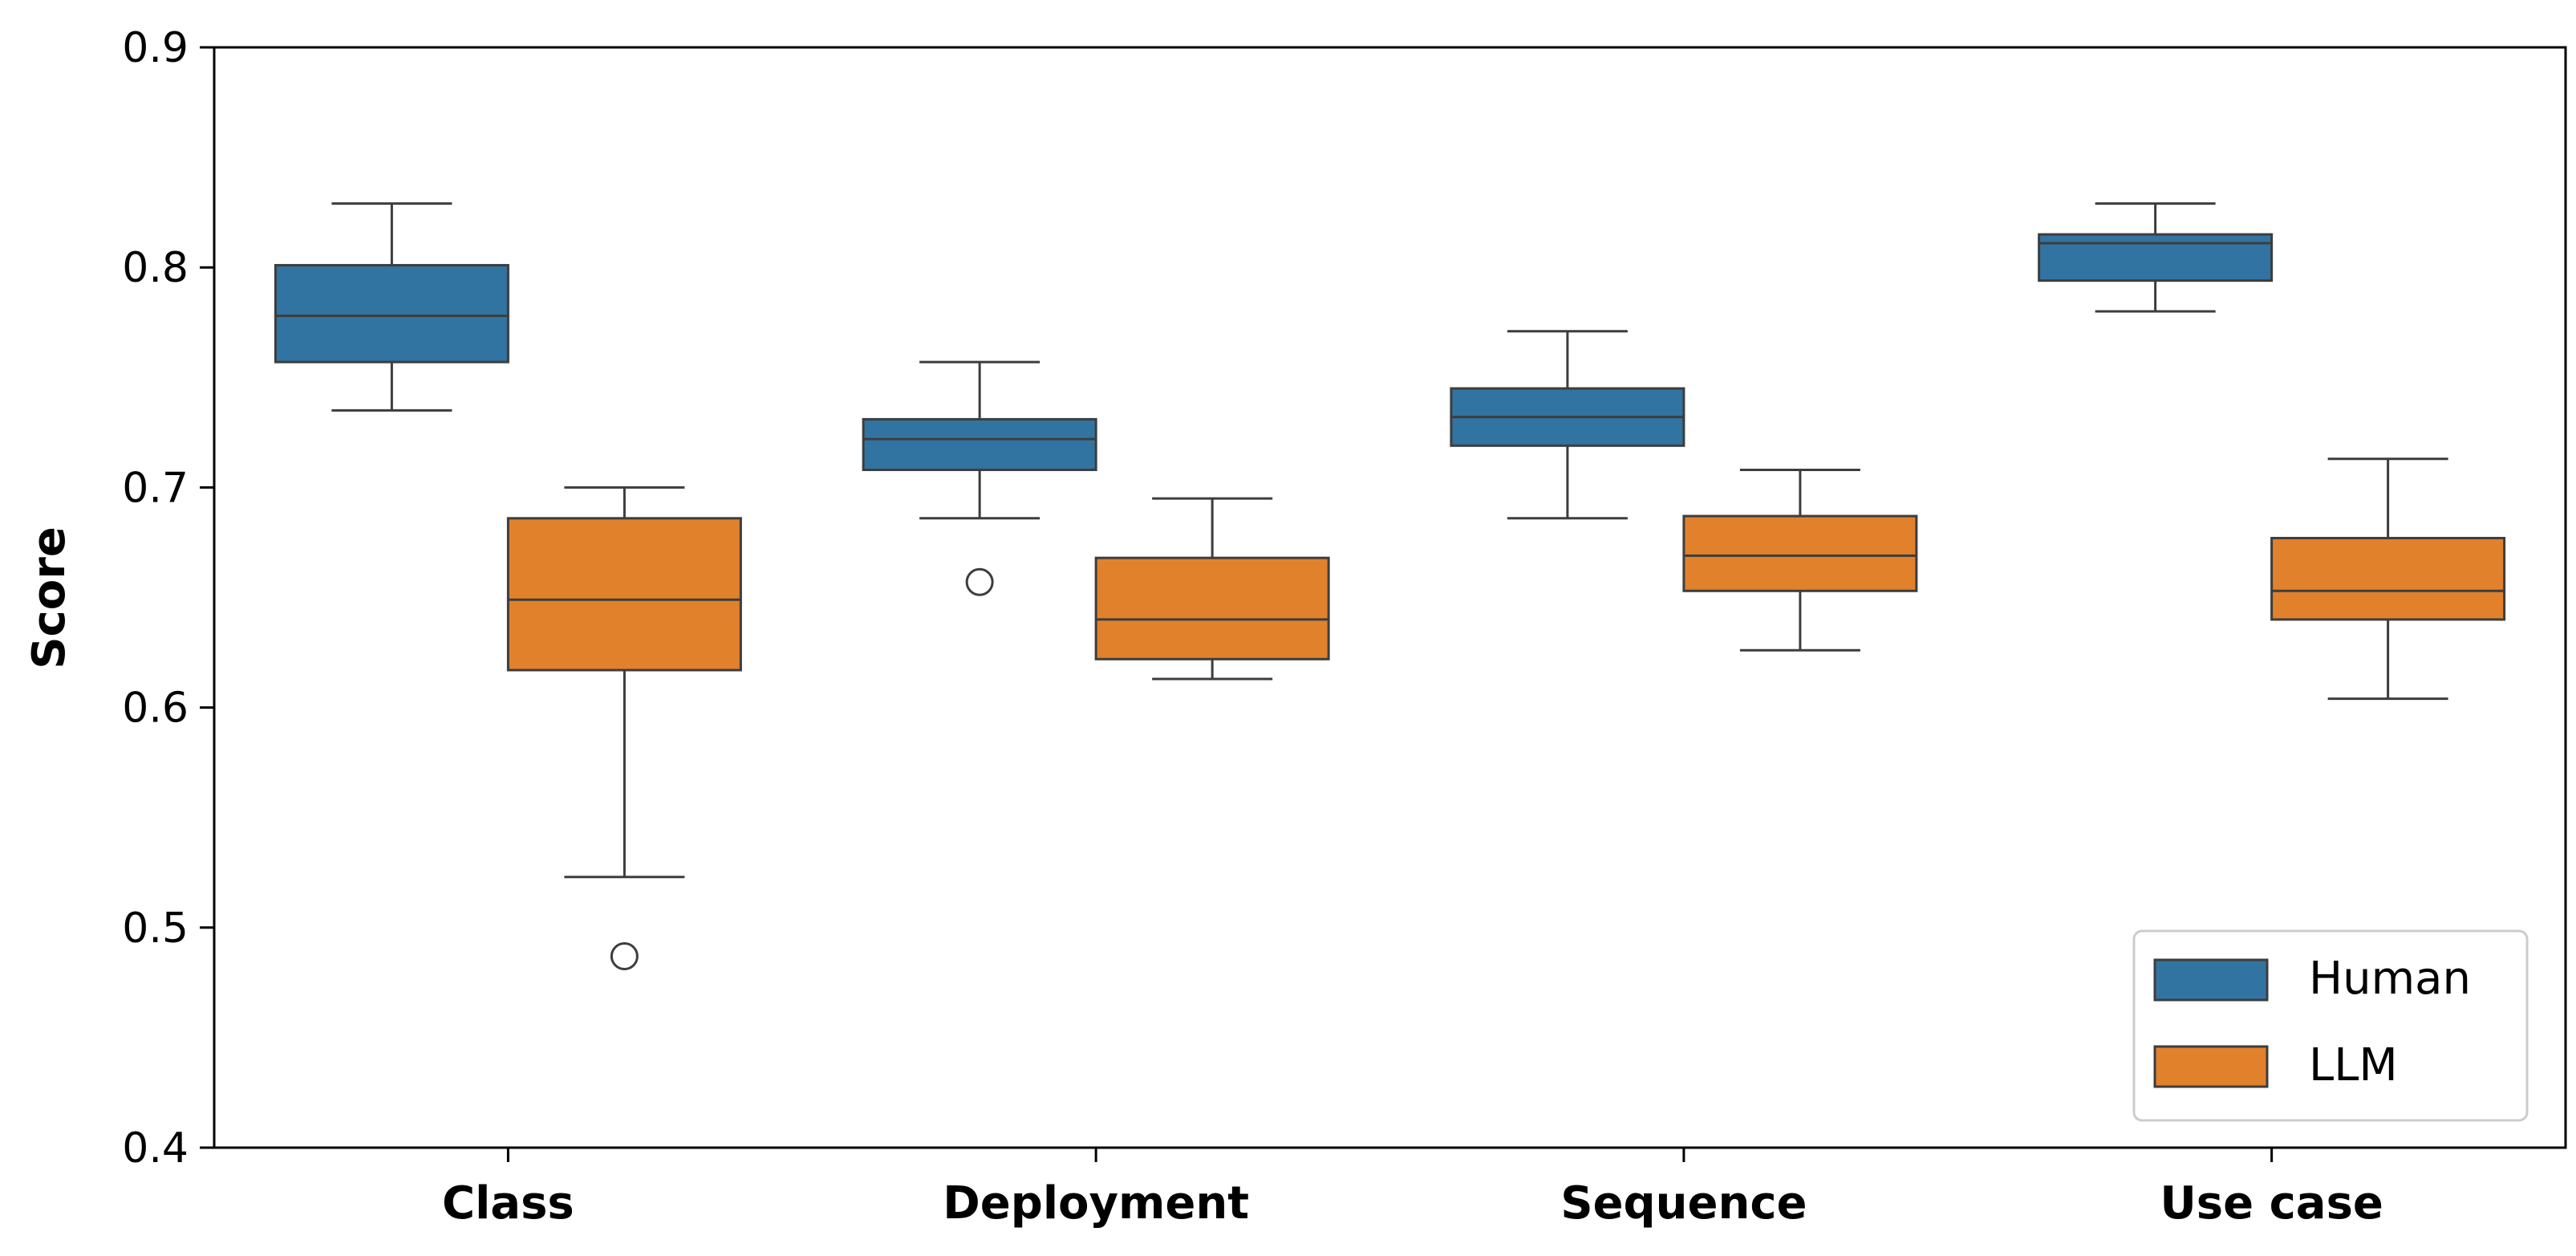 The width and height of the screenshot is (2576, 1256). What do you see at coordinates (2211, 1066) in the screenshot?
I see `legend-swatch-llm` at bounding box center [2211, 1066].